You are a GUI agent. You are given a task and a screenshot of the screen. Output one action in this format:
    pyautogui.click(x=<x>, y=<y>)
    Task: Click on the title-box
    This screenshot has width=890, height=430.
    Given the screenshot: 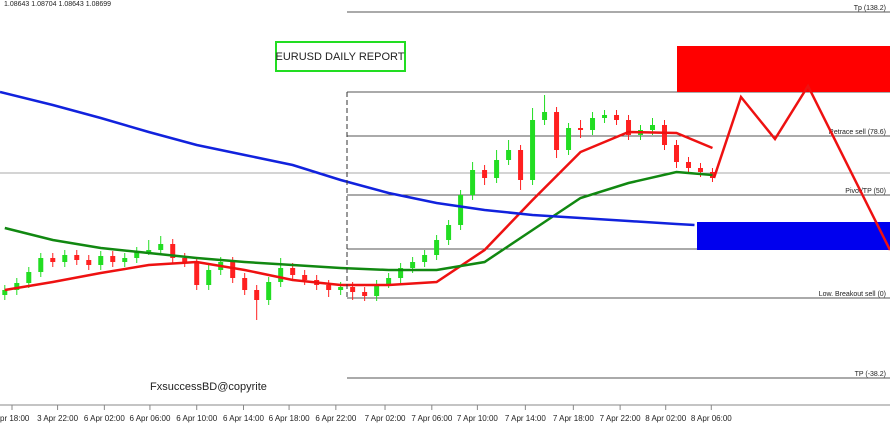 What is the action you would take?
    pyautogui.click(x=340, y=56)
    